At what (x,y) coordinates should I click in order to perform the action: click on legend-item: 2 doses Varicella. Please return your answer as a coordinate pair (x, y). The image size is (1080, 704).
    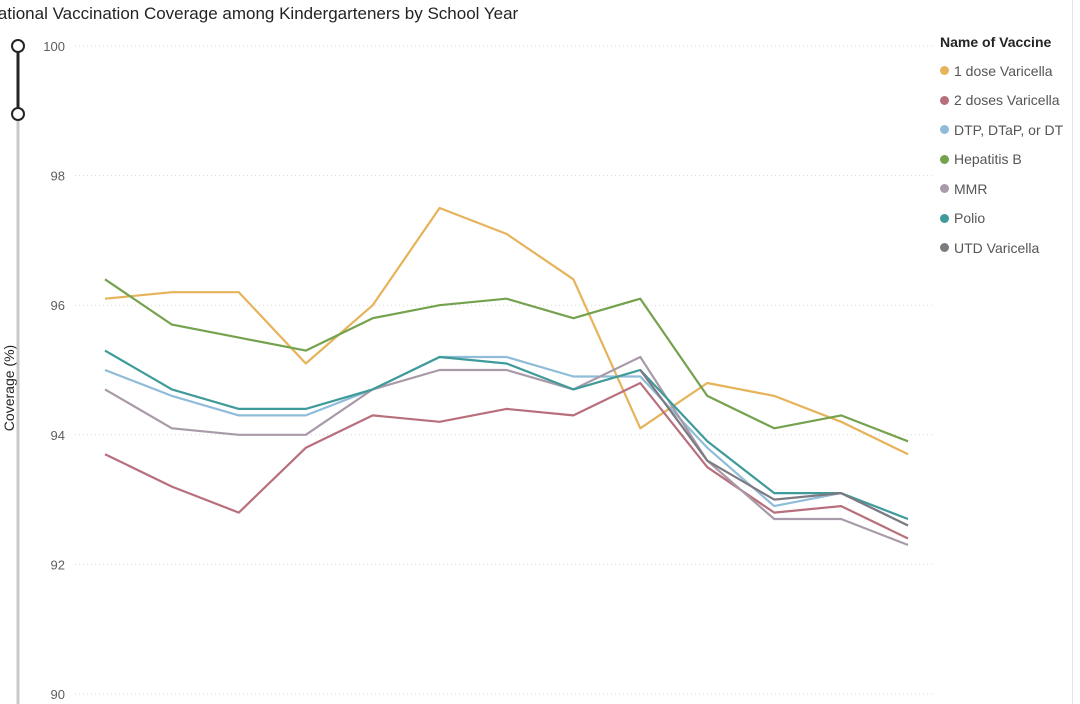
    Looking at the image, I should click on (1006, 101).